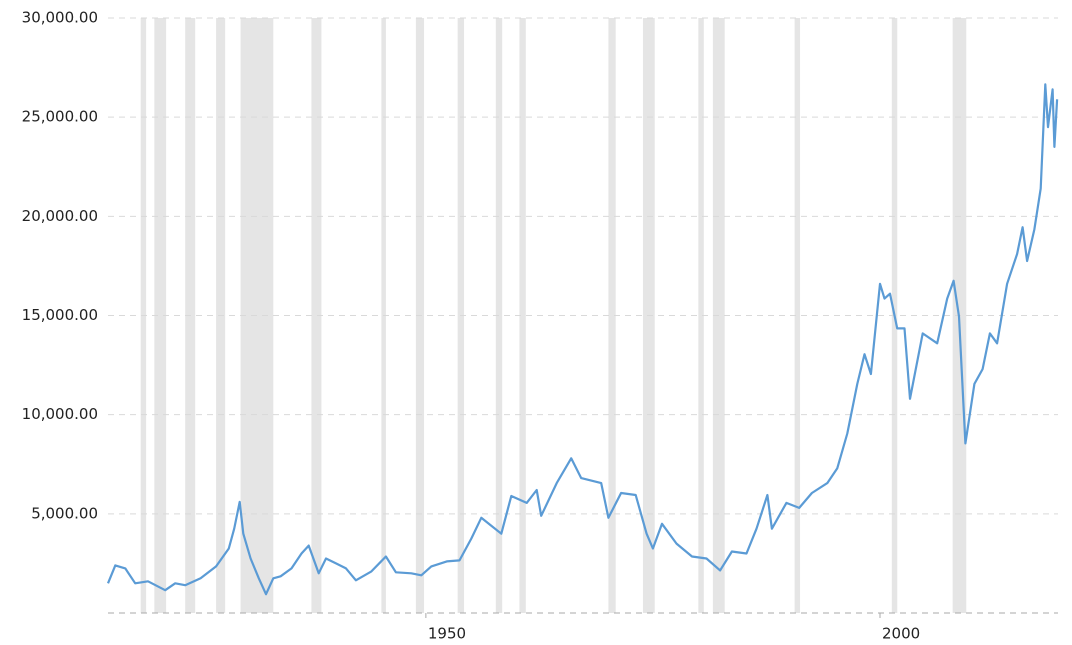 The height and width of the screenshot is (645, 1072). Describe the element at coordinates (60, 216) in the screenshot. I see `y-tick-label: 20,000.00` at that location.